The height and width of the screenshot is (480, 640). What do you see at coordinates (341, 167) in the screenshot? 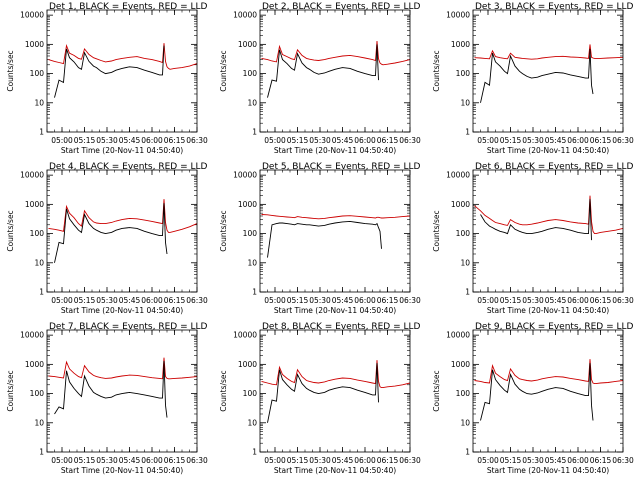
I see `panel-title: Det 5, BLACK = Events, RED = LLD` at bounding box center [341, 167].